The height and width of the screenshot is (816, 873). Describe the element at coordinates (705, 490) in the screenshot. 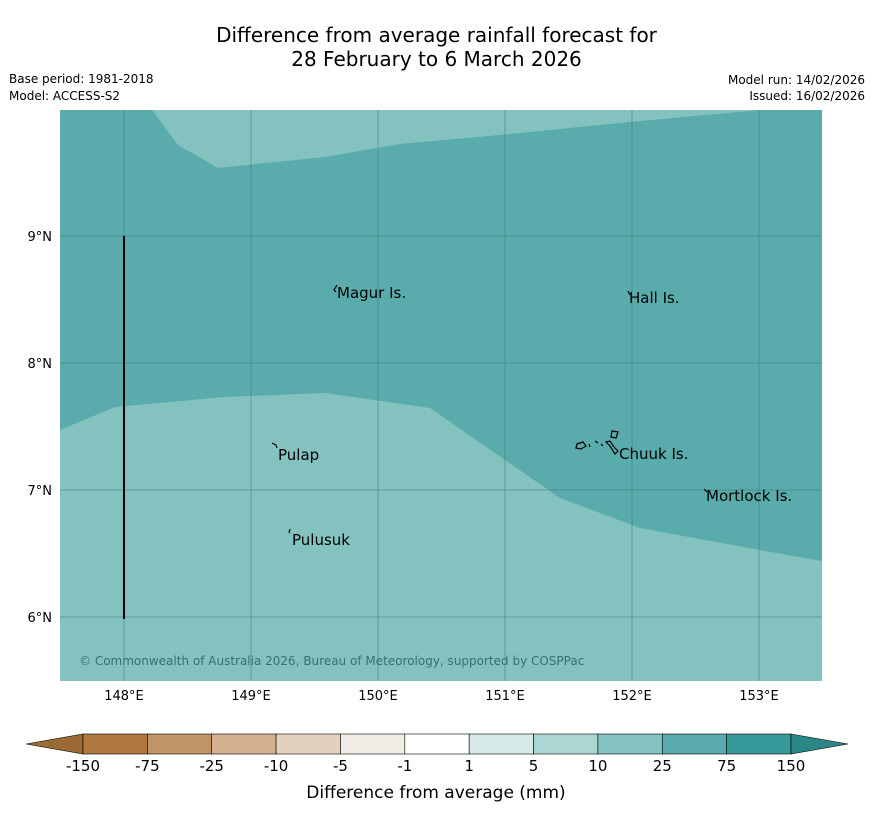

I see `mortlock-island-outline` at that location.